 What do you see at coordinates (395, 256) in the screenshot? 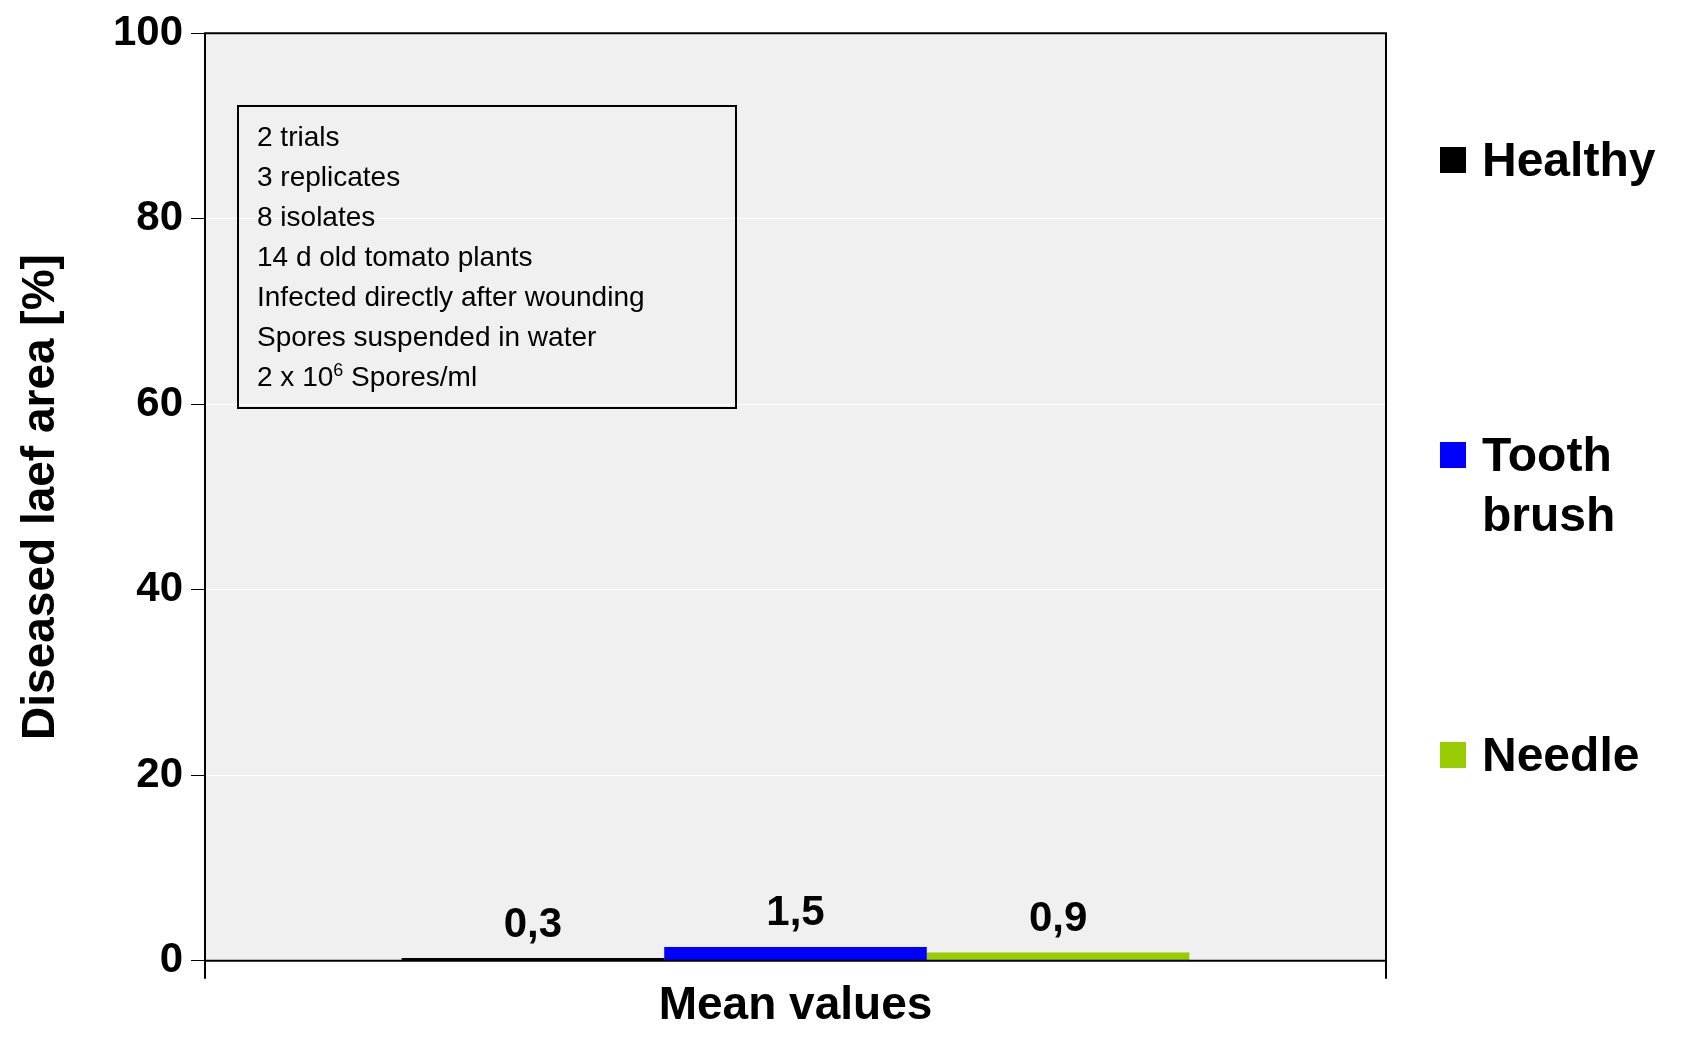
I see `annotation: 14 d old tomato plants` at bounding box center [395, 256].